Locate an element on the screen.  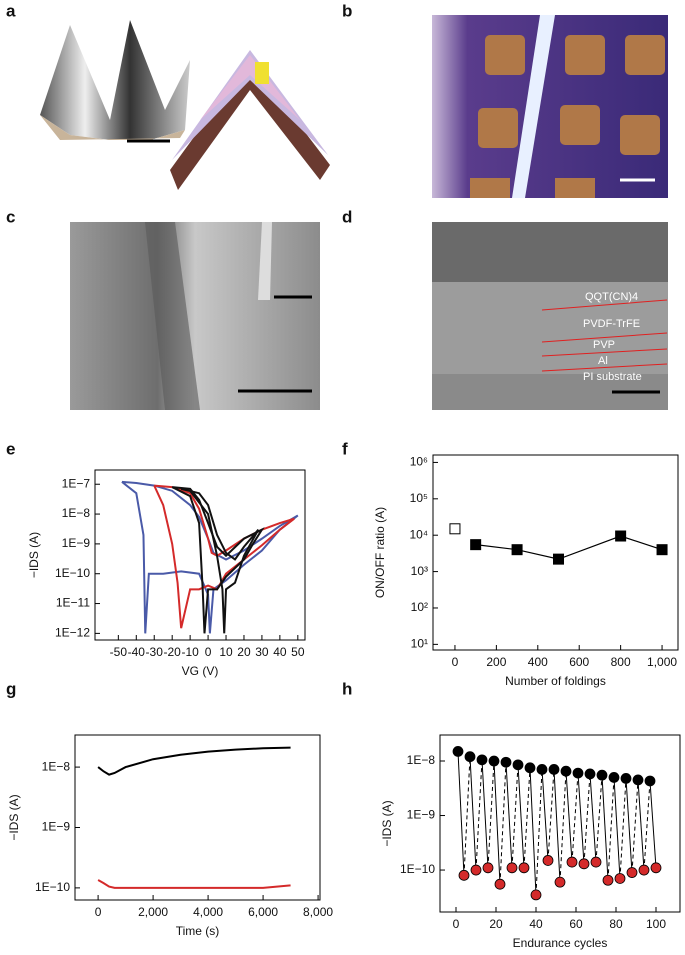
panel-label: g is located at coordinates (11, 688).